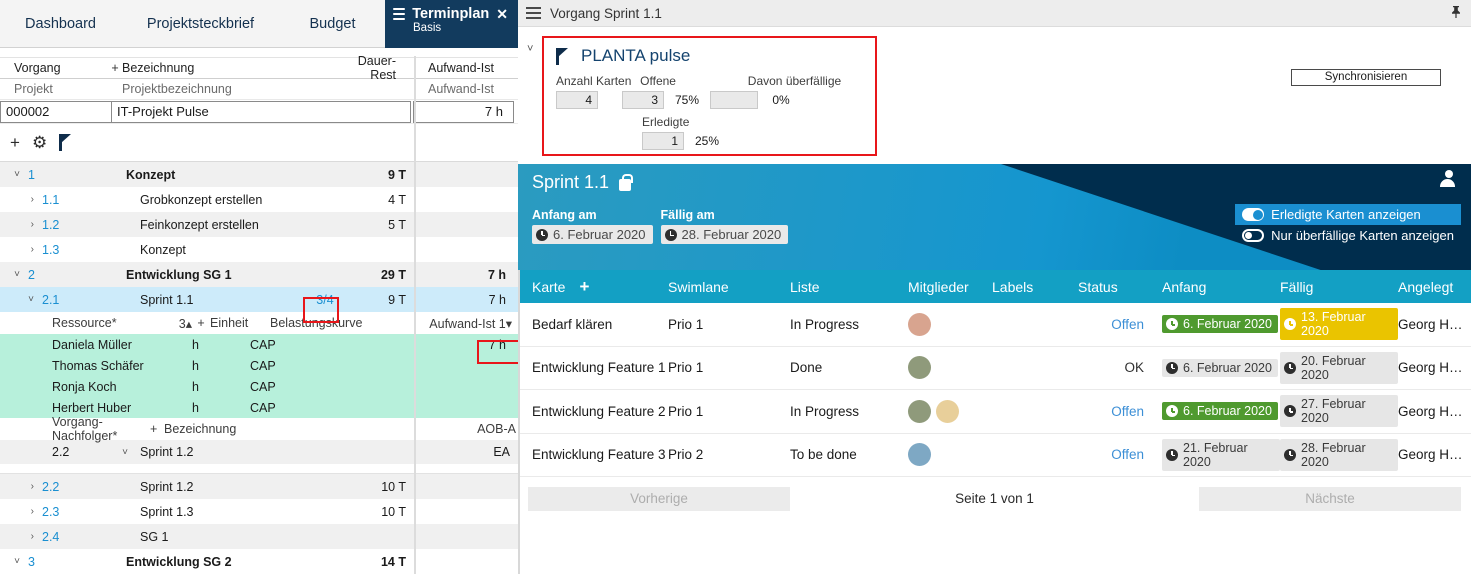  I want to click on banner-faellig-label: Fällig am, so click(687, 215).